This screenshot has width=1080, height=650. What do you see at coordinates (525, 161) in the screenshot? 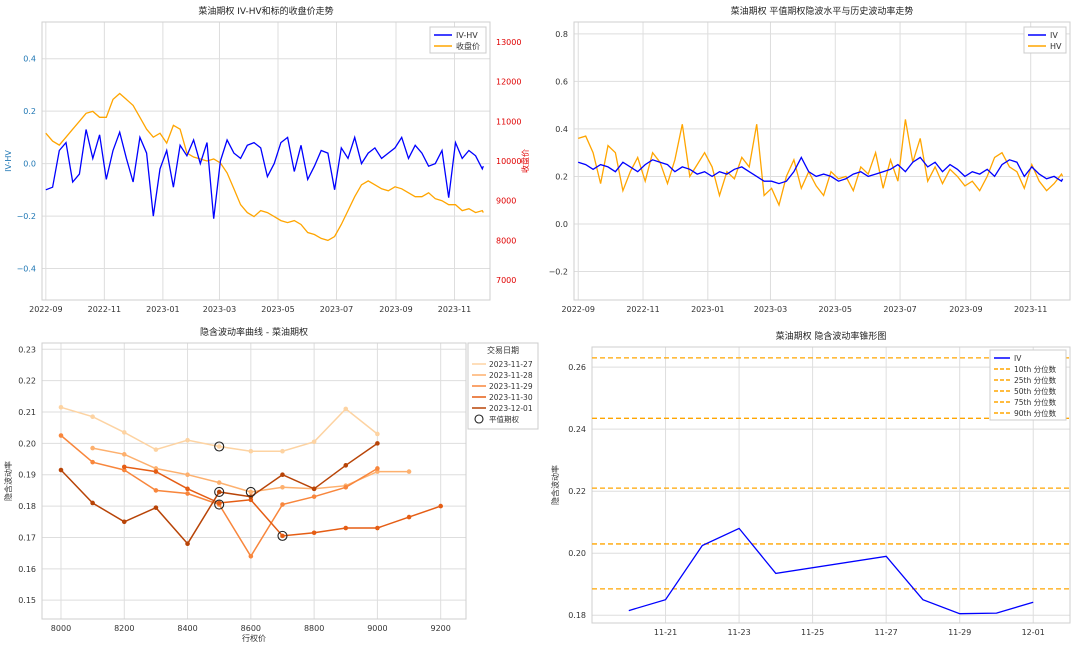
I see `y-right-axis-label: 收盘价` at bounding box center [525, 161].